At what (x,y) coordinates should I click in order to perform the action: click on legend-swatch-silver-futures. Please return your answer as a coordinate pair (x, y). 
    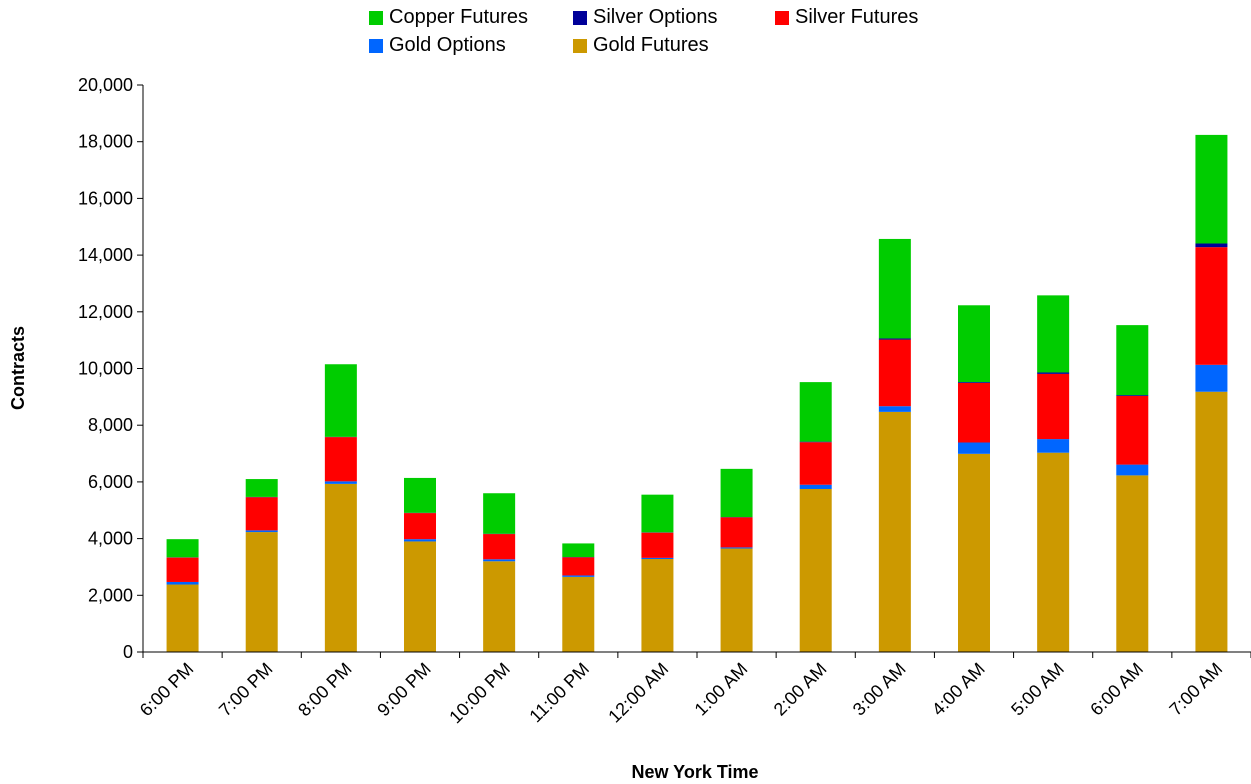
    Looking at the image, I should click on (782, 17).